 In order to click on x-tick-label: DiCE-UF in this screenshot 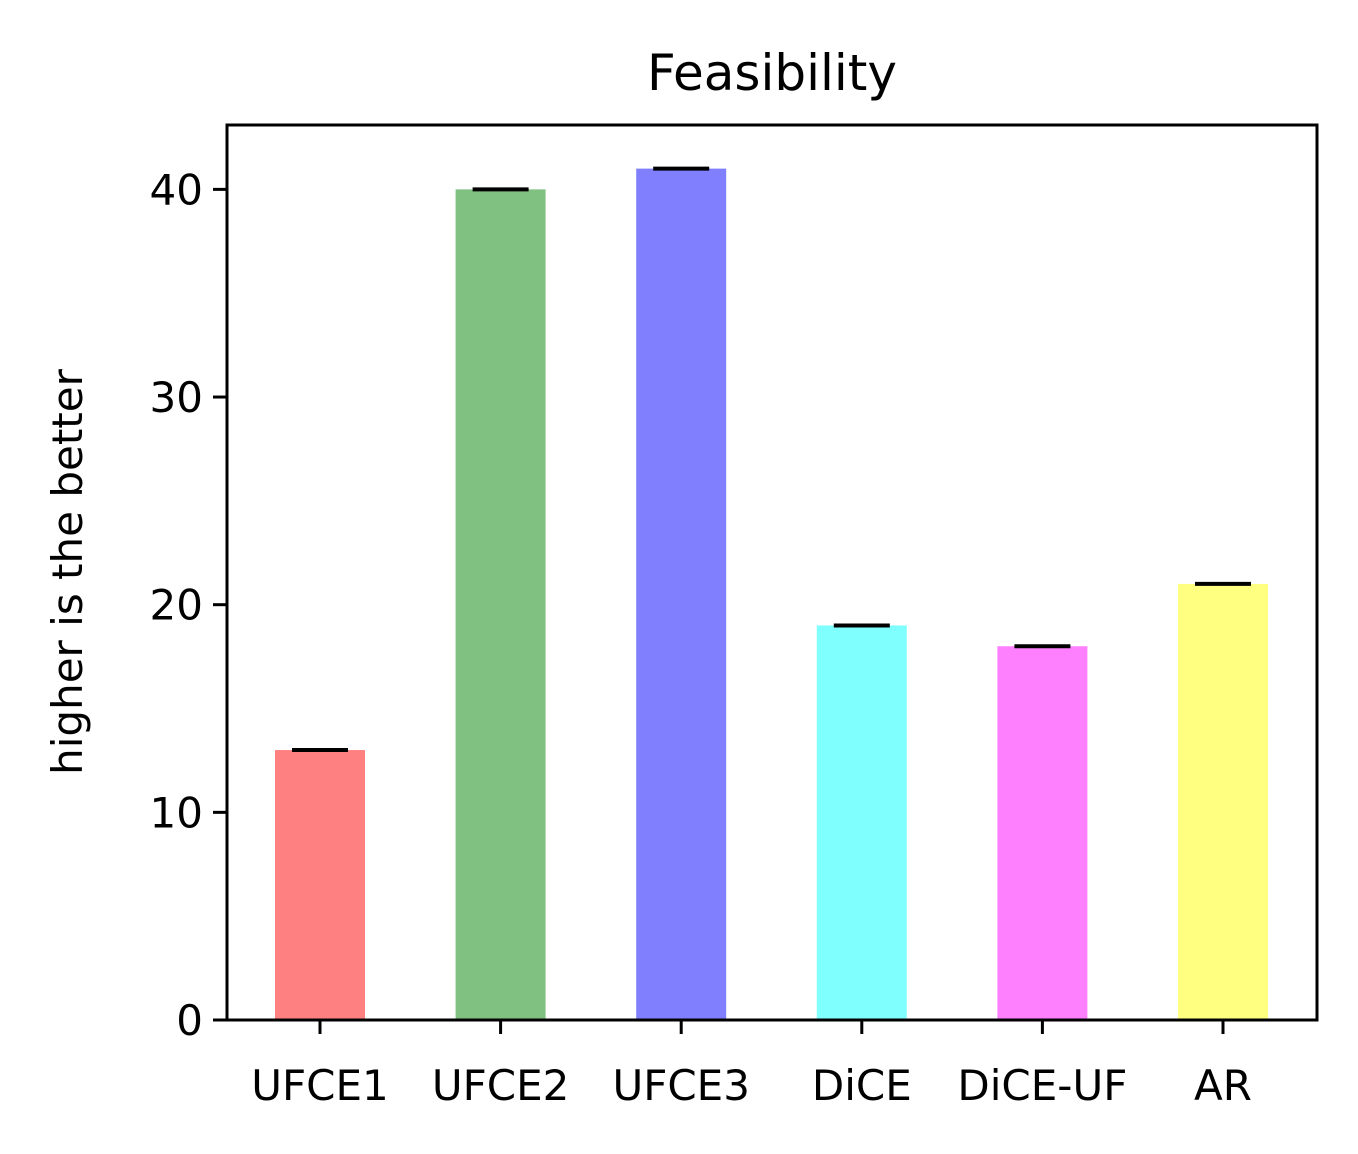, I will do `click(1042, 1085)`.